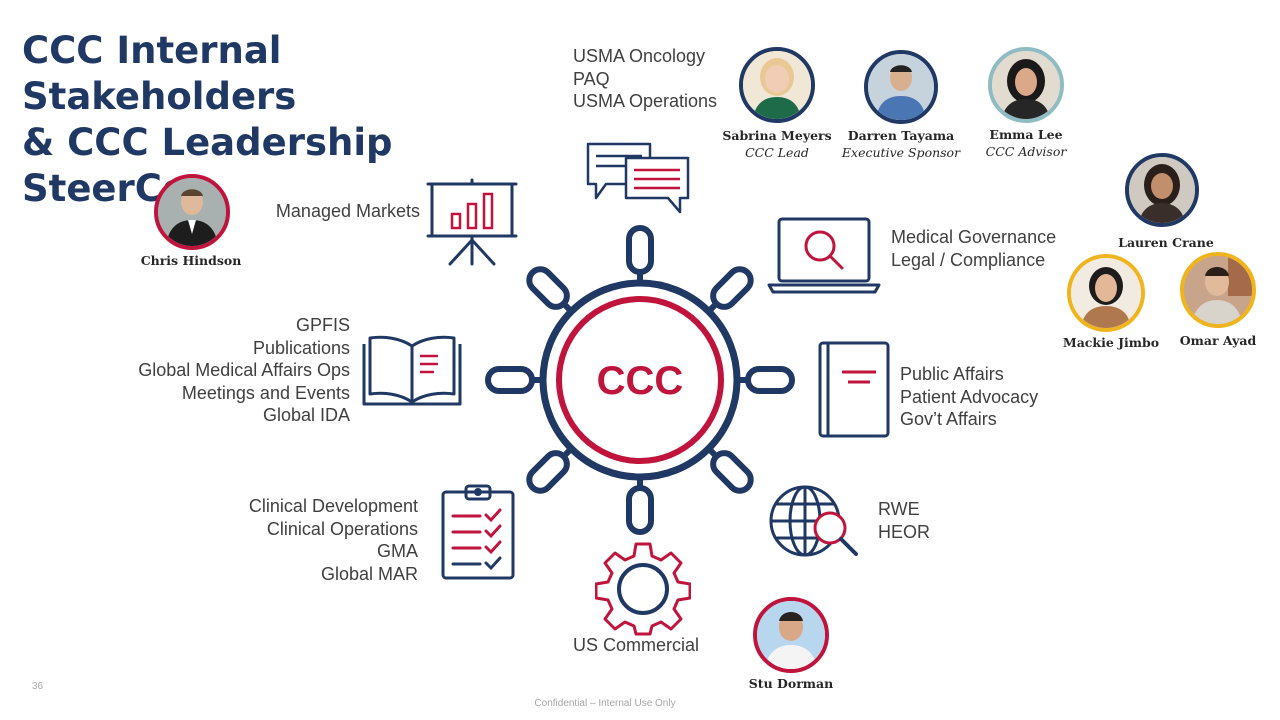  I want to click on avatar-omar-ayad, so click(1218, 290).